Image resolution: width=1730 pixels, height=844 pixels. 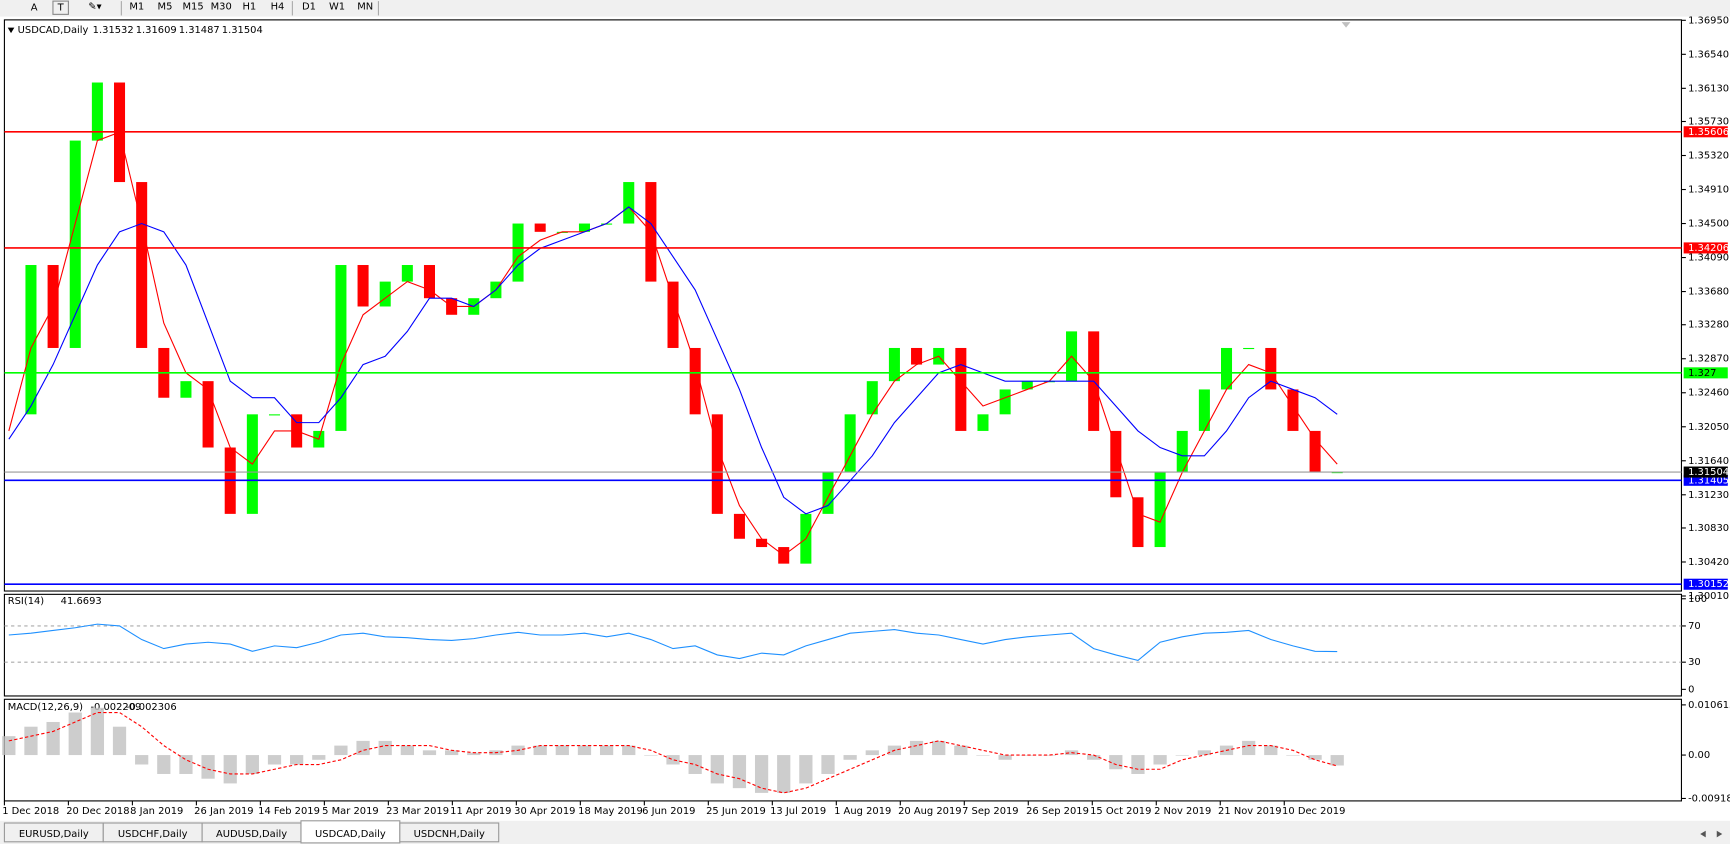 What do you see at coordinates (97, 811) in the screenshot?
I see `x-tick-label: 20 Dec 2018` at bounding box center [97, 811].